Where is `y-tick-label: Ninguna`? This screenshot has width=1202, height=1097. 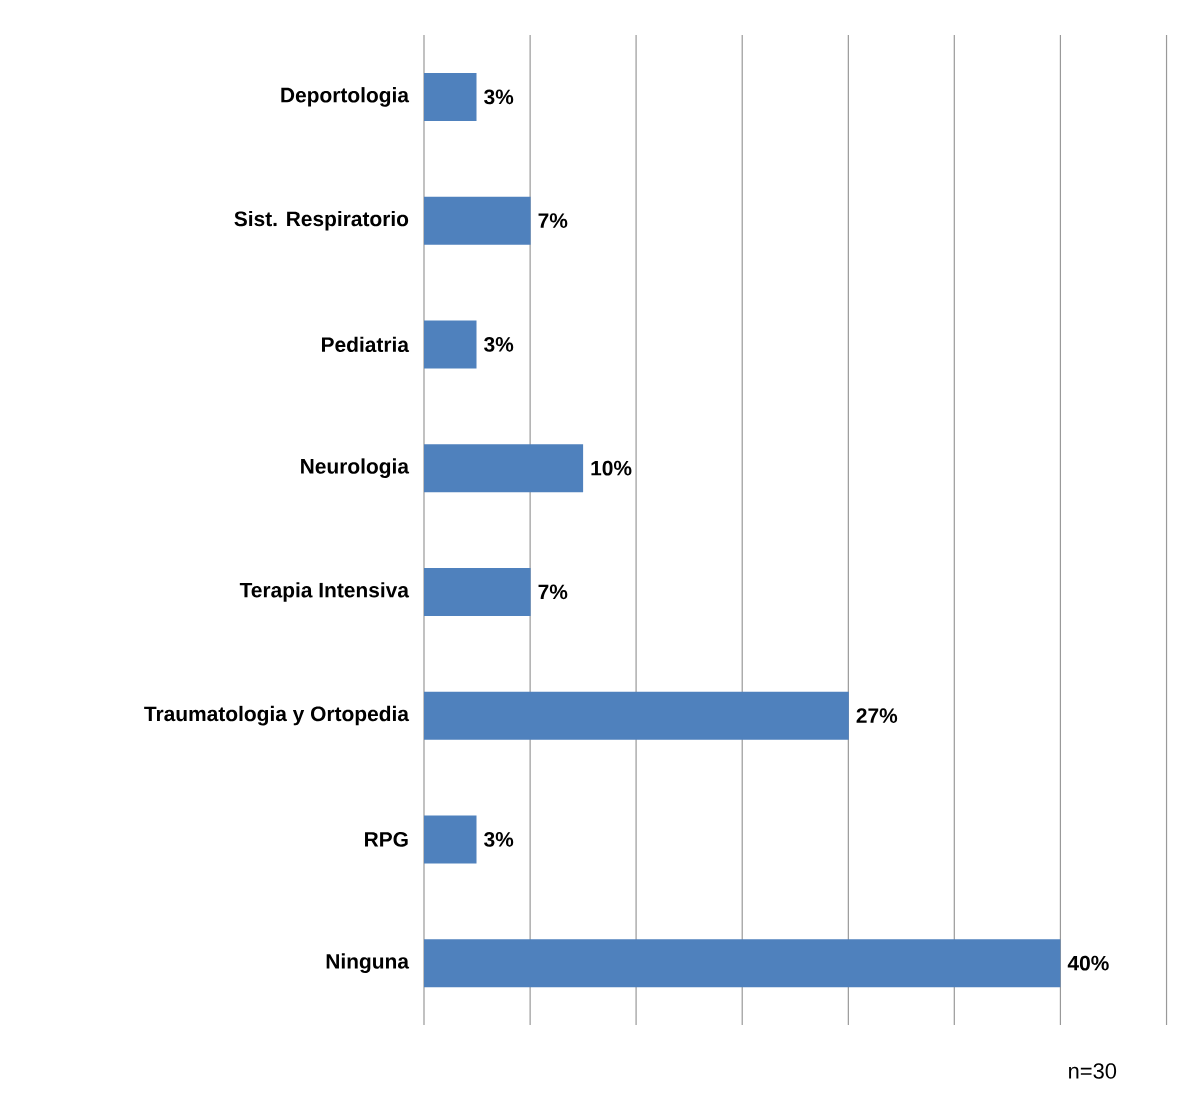 y-tick-label: Ninguna is located at coordinates (368, 963).